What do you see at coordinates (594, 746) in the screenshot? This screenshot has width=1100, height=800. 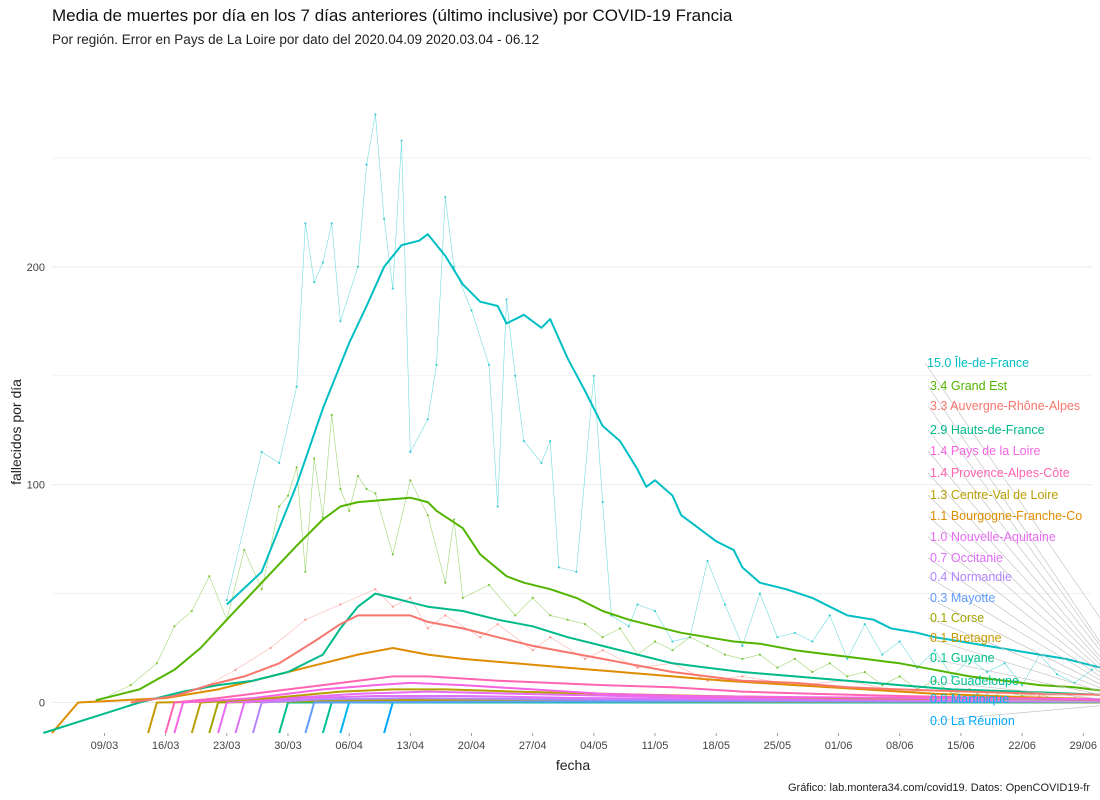 I see `x-tick-label: 04/05` at bounding box center [594, 746].